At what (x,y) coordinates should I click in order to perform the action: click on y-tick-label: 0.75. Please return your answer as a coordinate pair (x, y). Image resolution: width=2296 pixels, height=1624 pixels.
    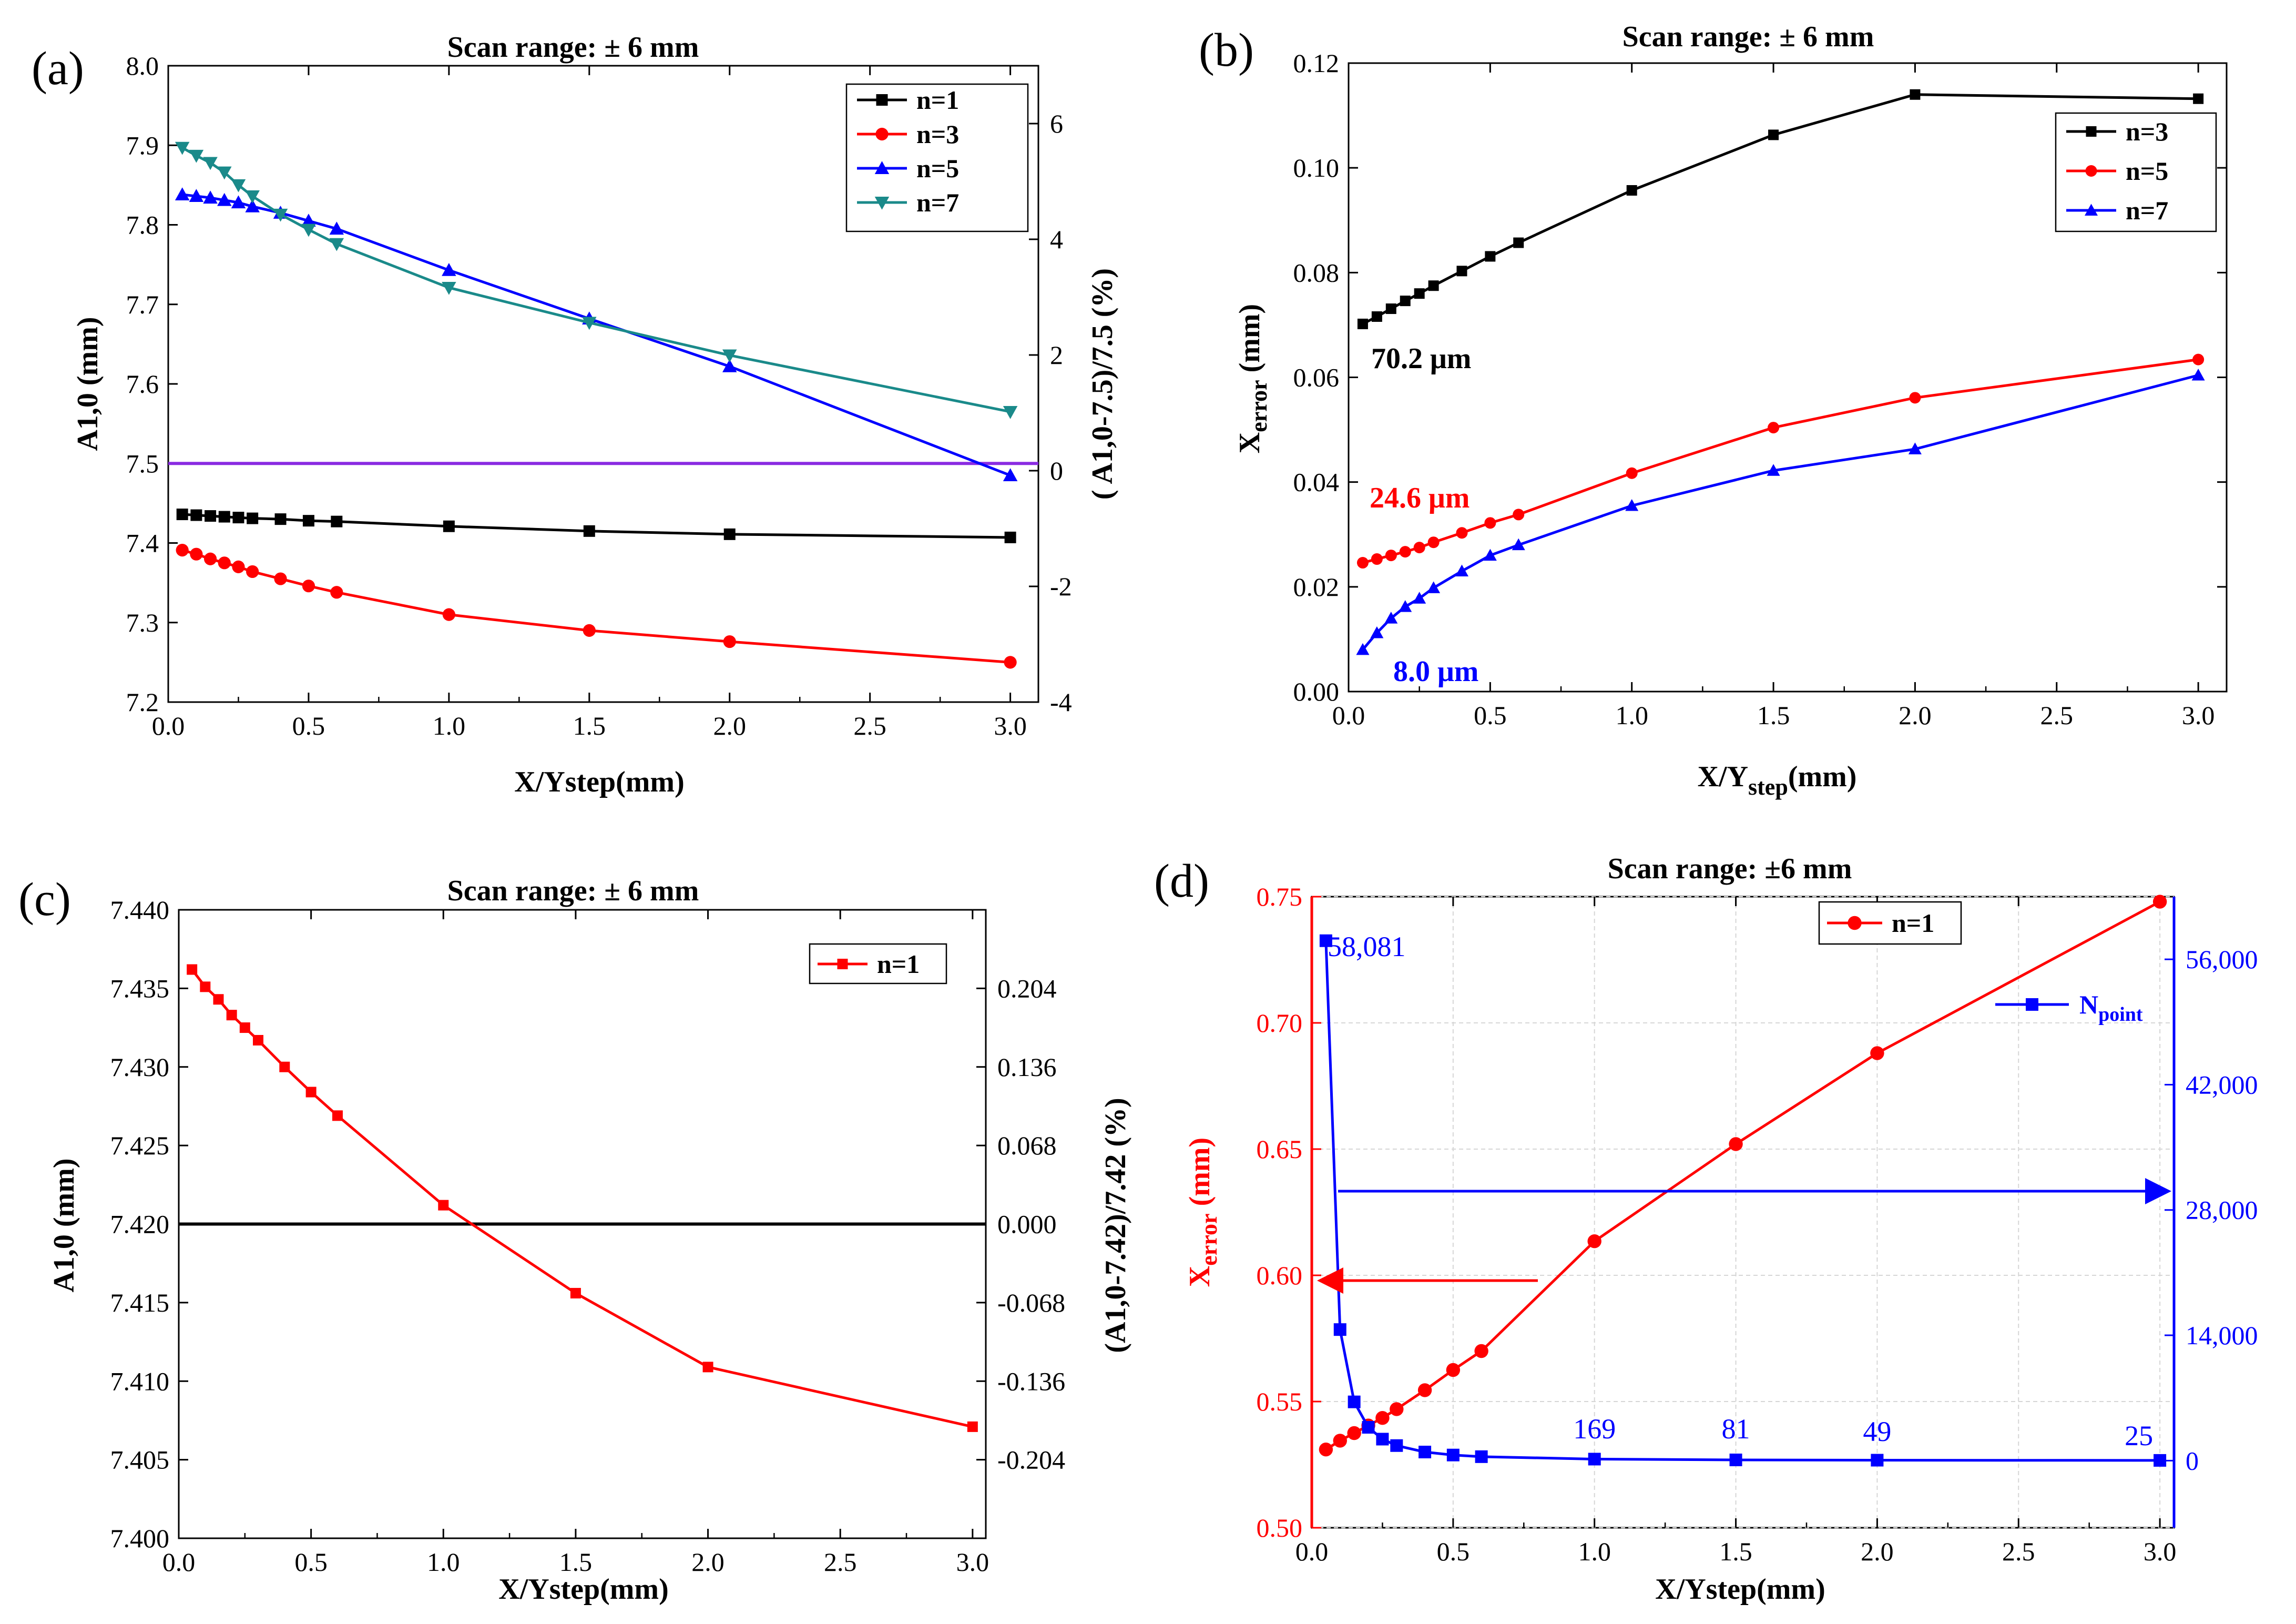
    Looking at the image, I should click on (1280, 896).